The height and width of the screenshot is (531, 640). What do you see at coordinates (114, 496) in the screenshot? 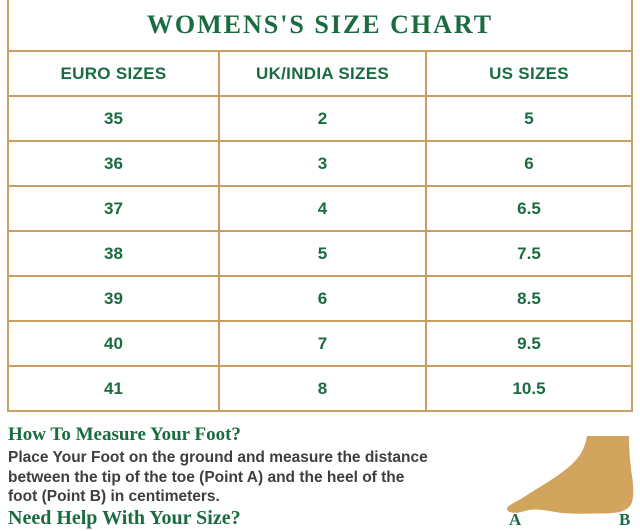
I see `measure-instructions-line: foot (Point B) in centimeters.` at bounding box center [114, 496].